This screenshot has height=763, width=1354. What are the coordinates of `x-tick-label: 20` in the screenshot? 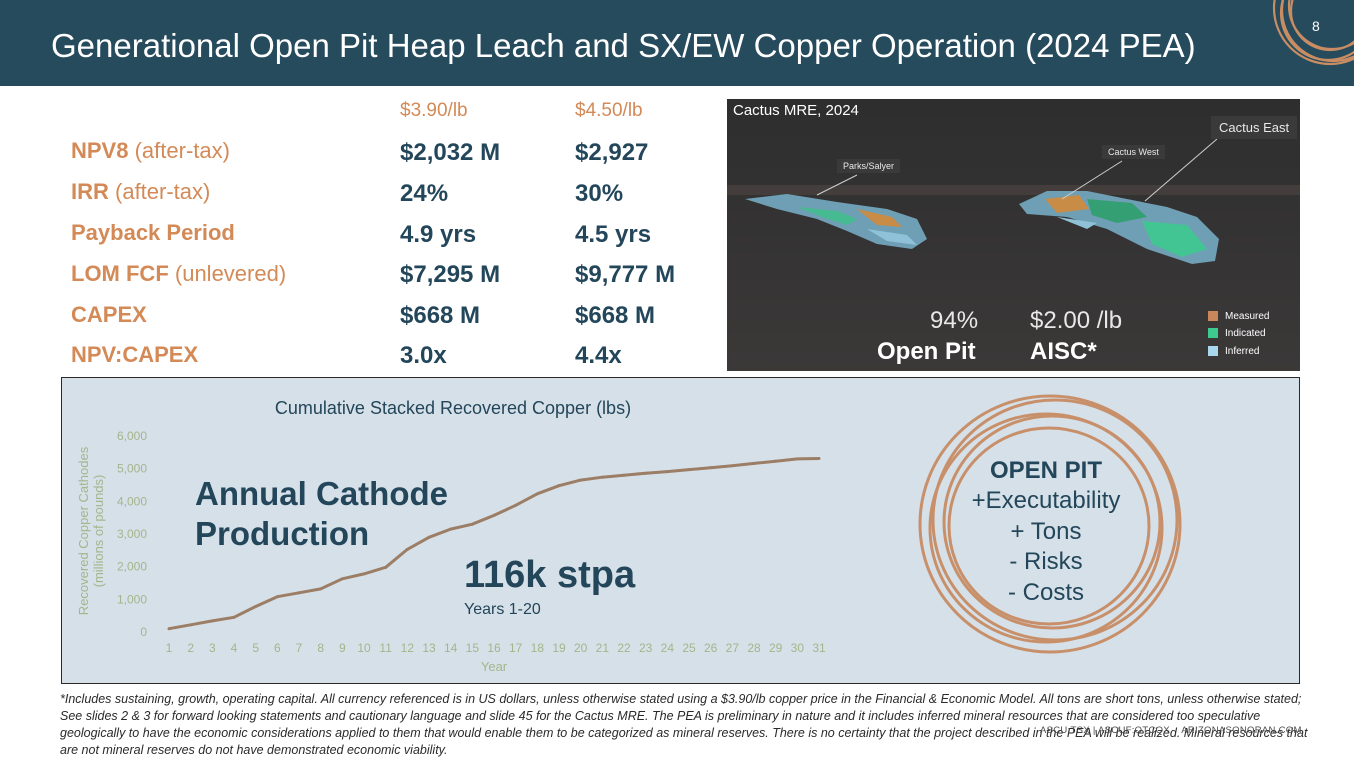 It's located at (581, 648).